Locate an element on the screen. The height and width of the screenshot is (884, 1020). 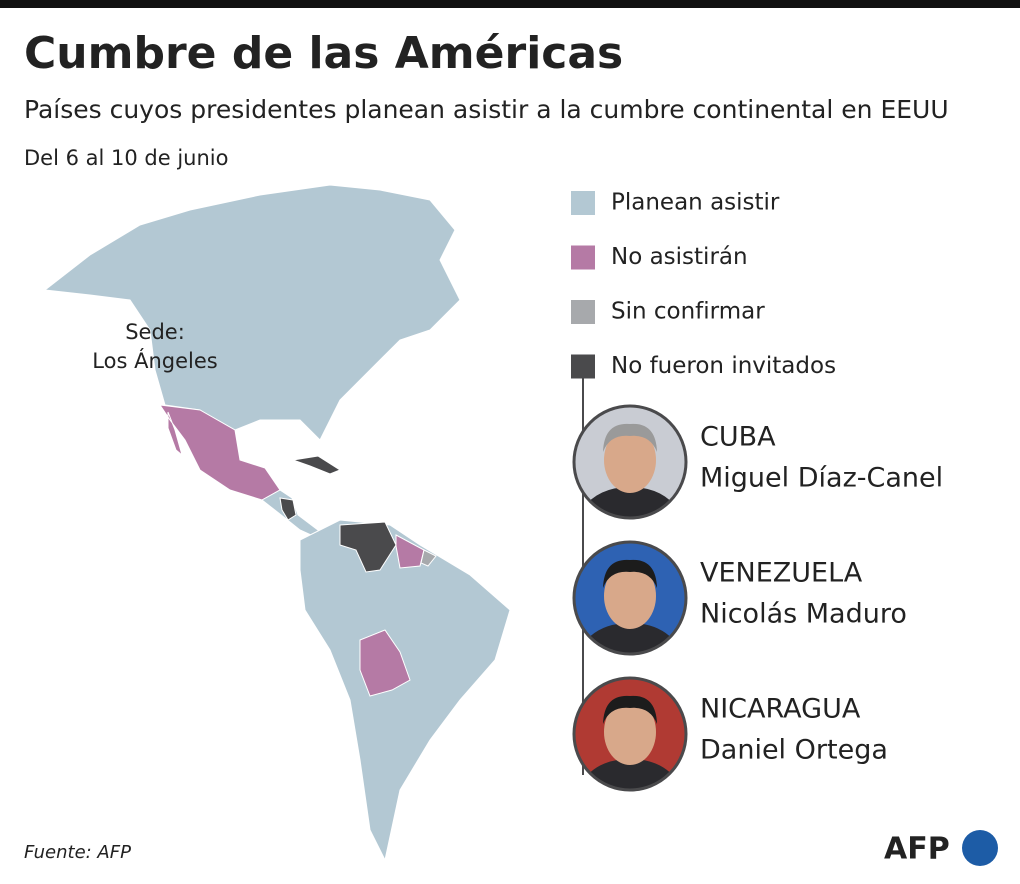
host-label: Sede: is located at coordinates (155, 332).